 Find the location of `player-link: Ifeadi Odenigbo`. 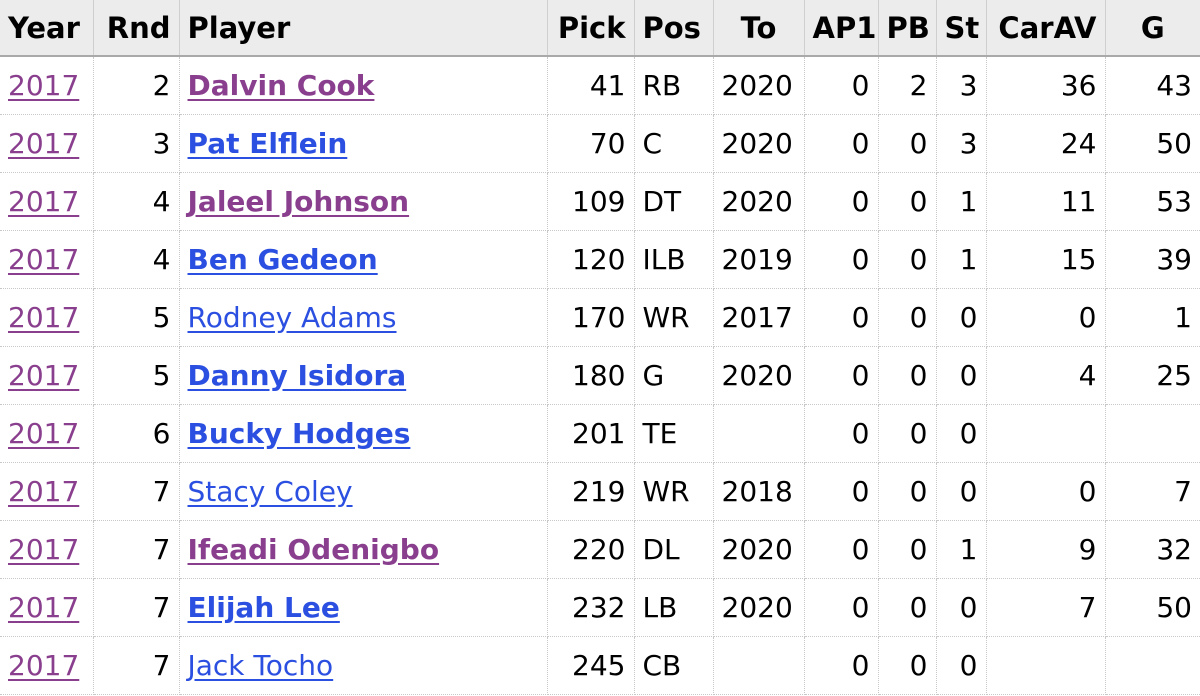

player-link: Ifeadi Odenigbo is located at coordinates (313, 549).